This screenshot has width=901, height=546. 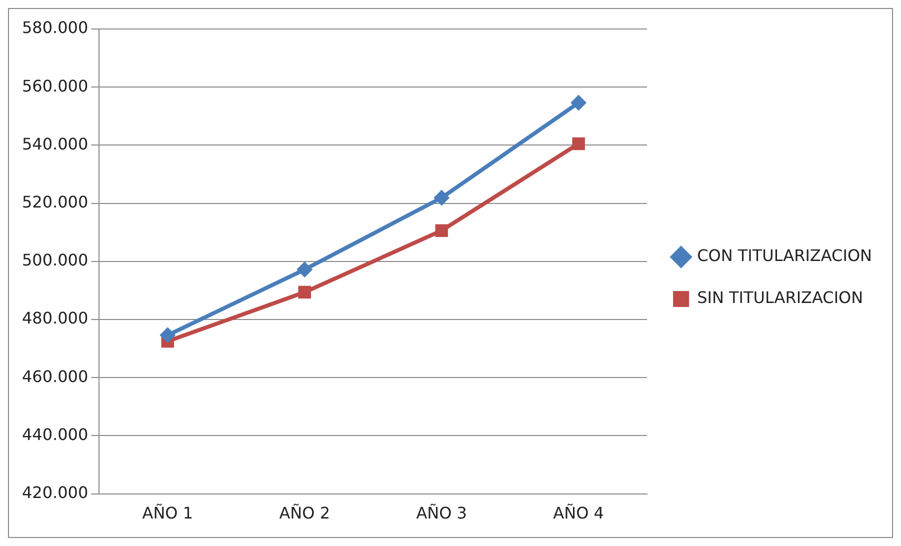 What do you see at coordinates (55, 86) in the screenshot?
I see `y-tick-label: 560.000` at bounding box center [55, 86].